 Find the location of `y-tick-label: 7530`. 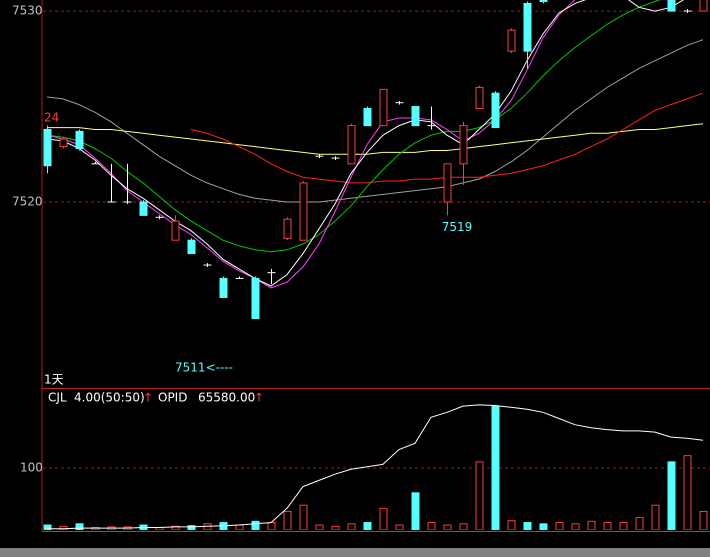

y-tick-label: 7530 is located at coordinates (27, 11).